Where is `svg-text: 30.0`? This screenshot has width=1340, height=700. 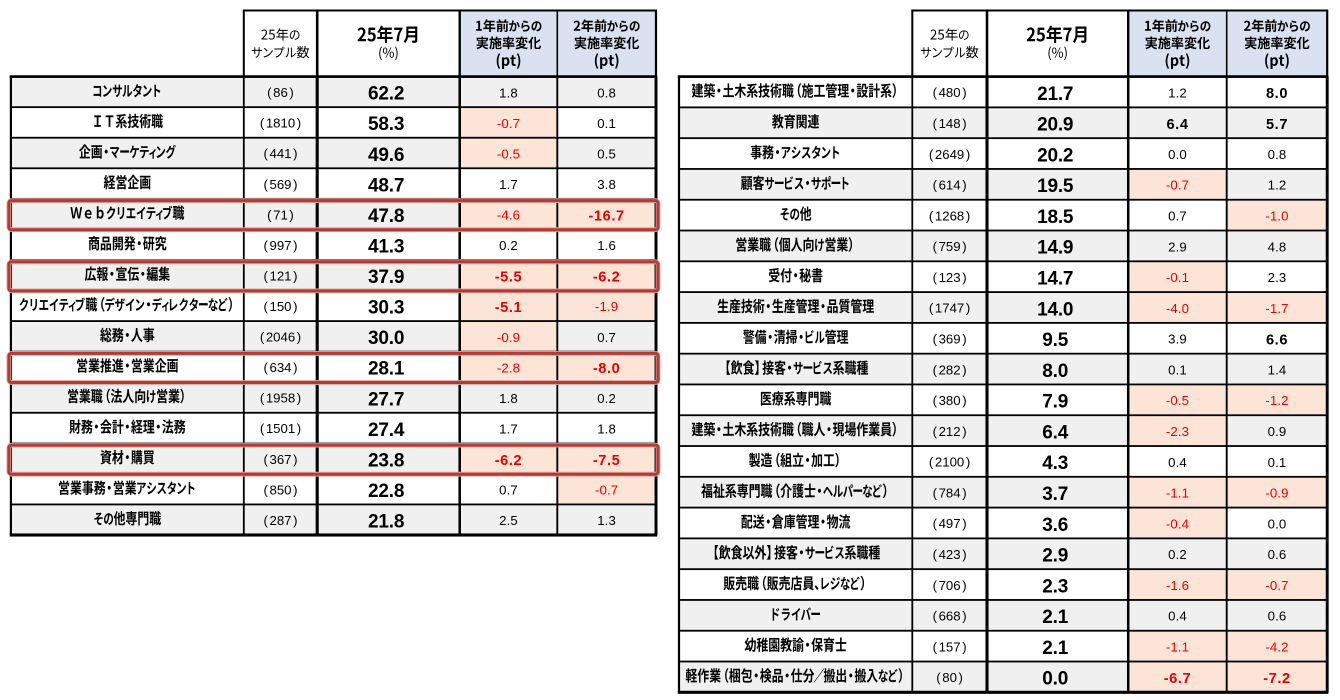 svg-text: 30.0 is located at coordinates (386, 338).